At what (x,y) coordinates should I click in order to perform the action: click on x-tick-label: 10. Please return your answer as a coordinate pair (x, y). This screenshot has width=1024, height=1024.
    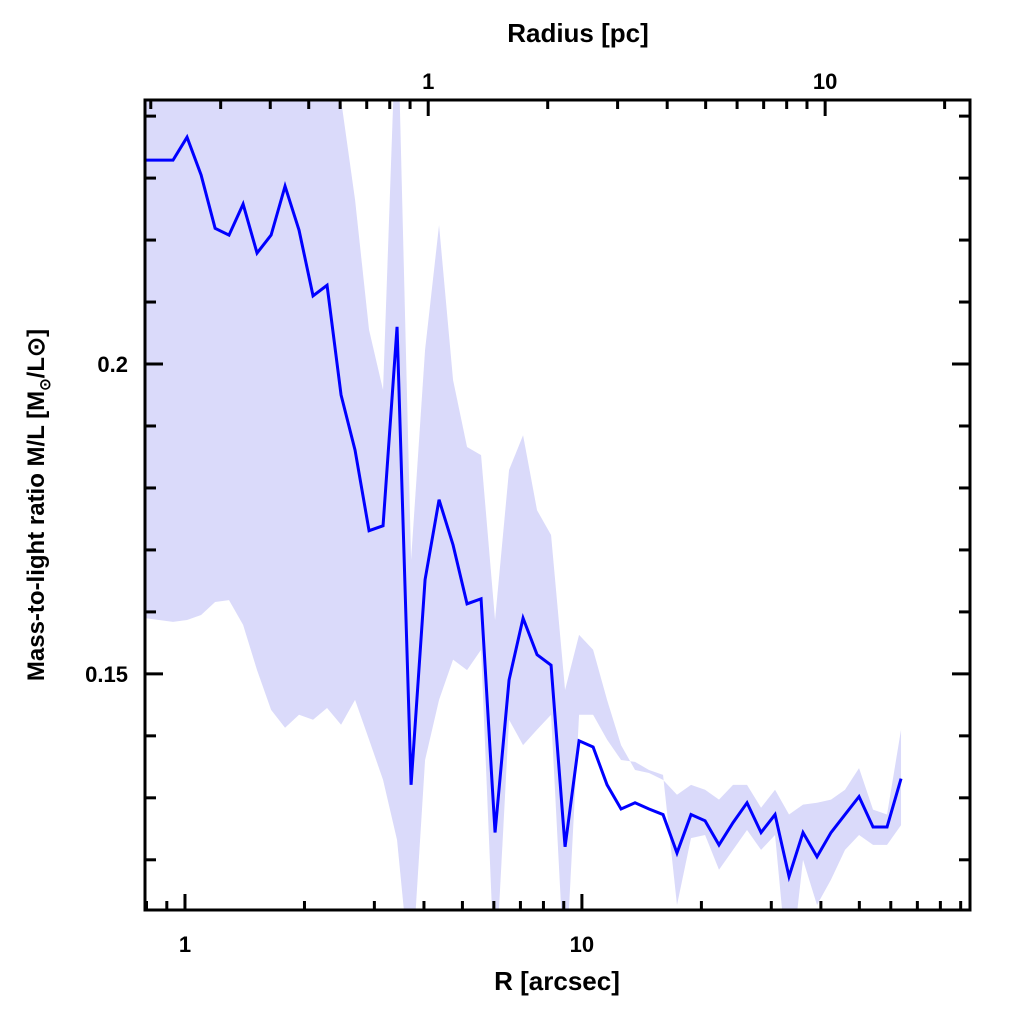
    Looking at the image, I should click on (582, 944).